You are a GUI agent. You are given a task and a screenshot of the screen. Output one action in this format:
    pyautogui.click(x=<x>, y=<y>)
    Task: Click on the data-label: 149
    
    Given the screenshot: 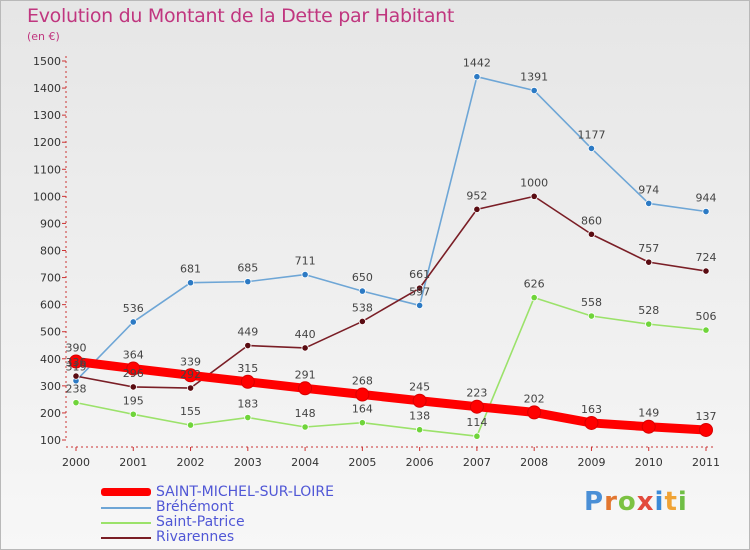 What is the action you would take?
    pyautogui.click(x=648, y=413)
    